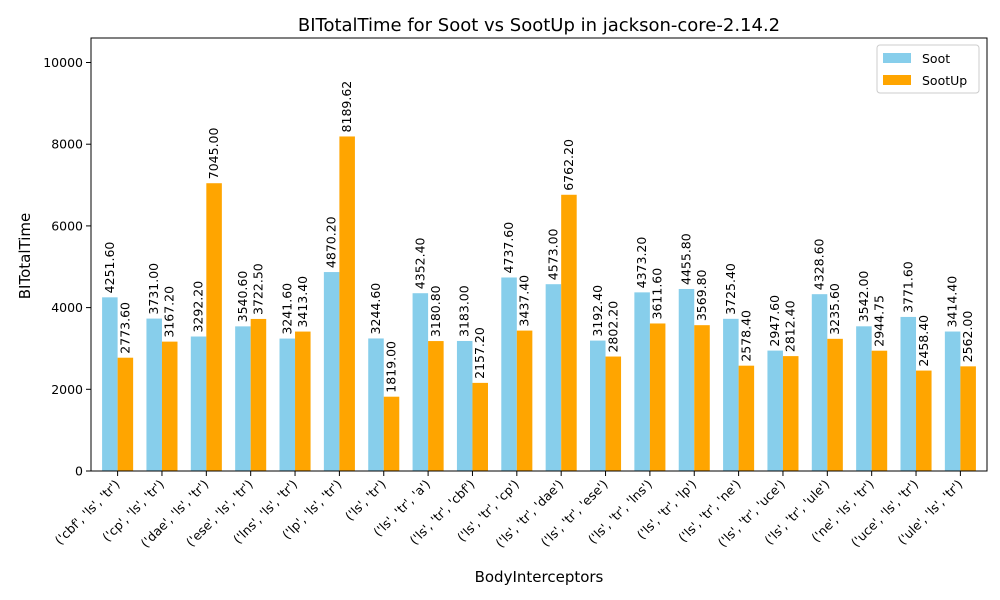 This screenshot has width=1000, height=600. What do you see at coordinates (79, 471) in the screenshot?
I see `y-tick-label-0: 0` at bounding box center [79, 471].